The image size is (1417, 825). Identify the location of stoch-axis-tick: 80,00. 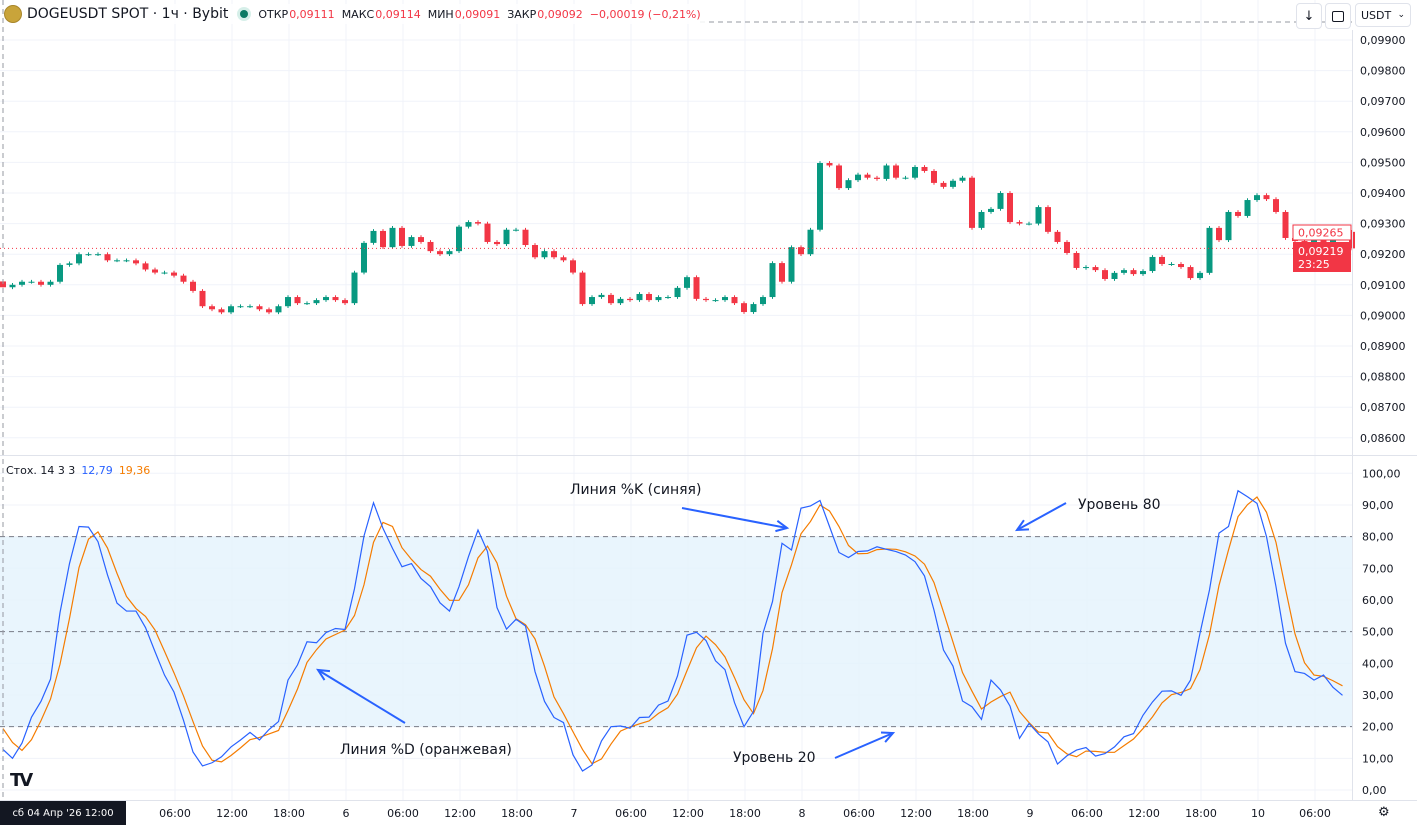
(1378, 537).